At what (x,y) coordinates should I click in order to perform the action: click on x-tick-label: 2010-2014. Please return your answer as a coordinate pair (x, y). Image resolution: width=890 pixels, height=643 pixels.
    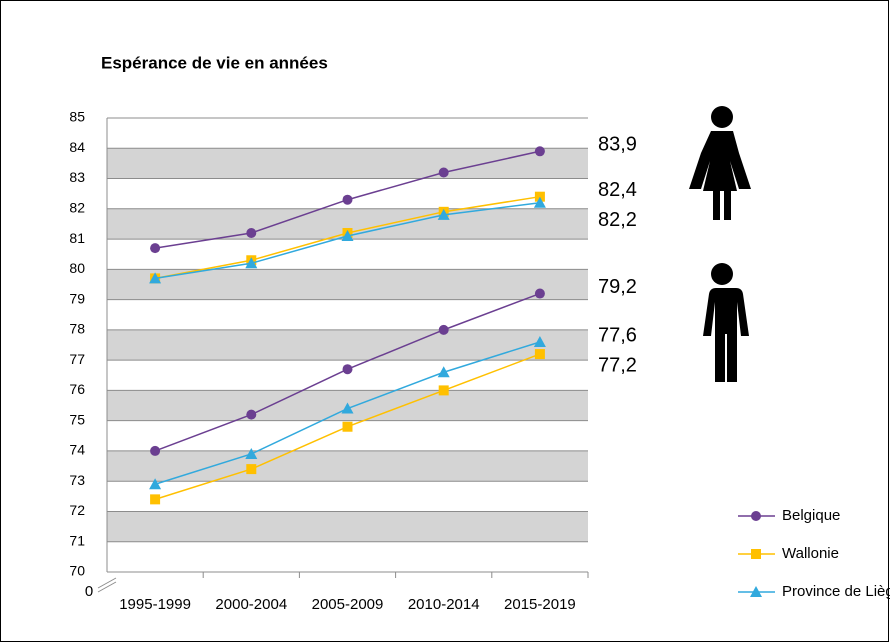
    Looking at the image, I should click on (444, 604).